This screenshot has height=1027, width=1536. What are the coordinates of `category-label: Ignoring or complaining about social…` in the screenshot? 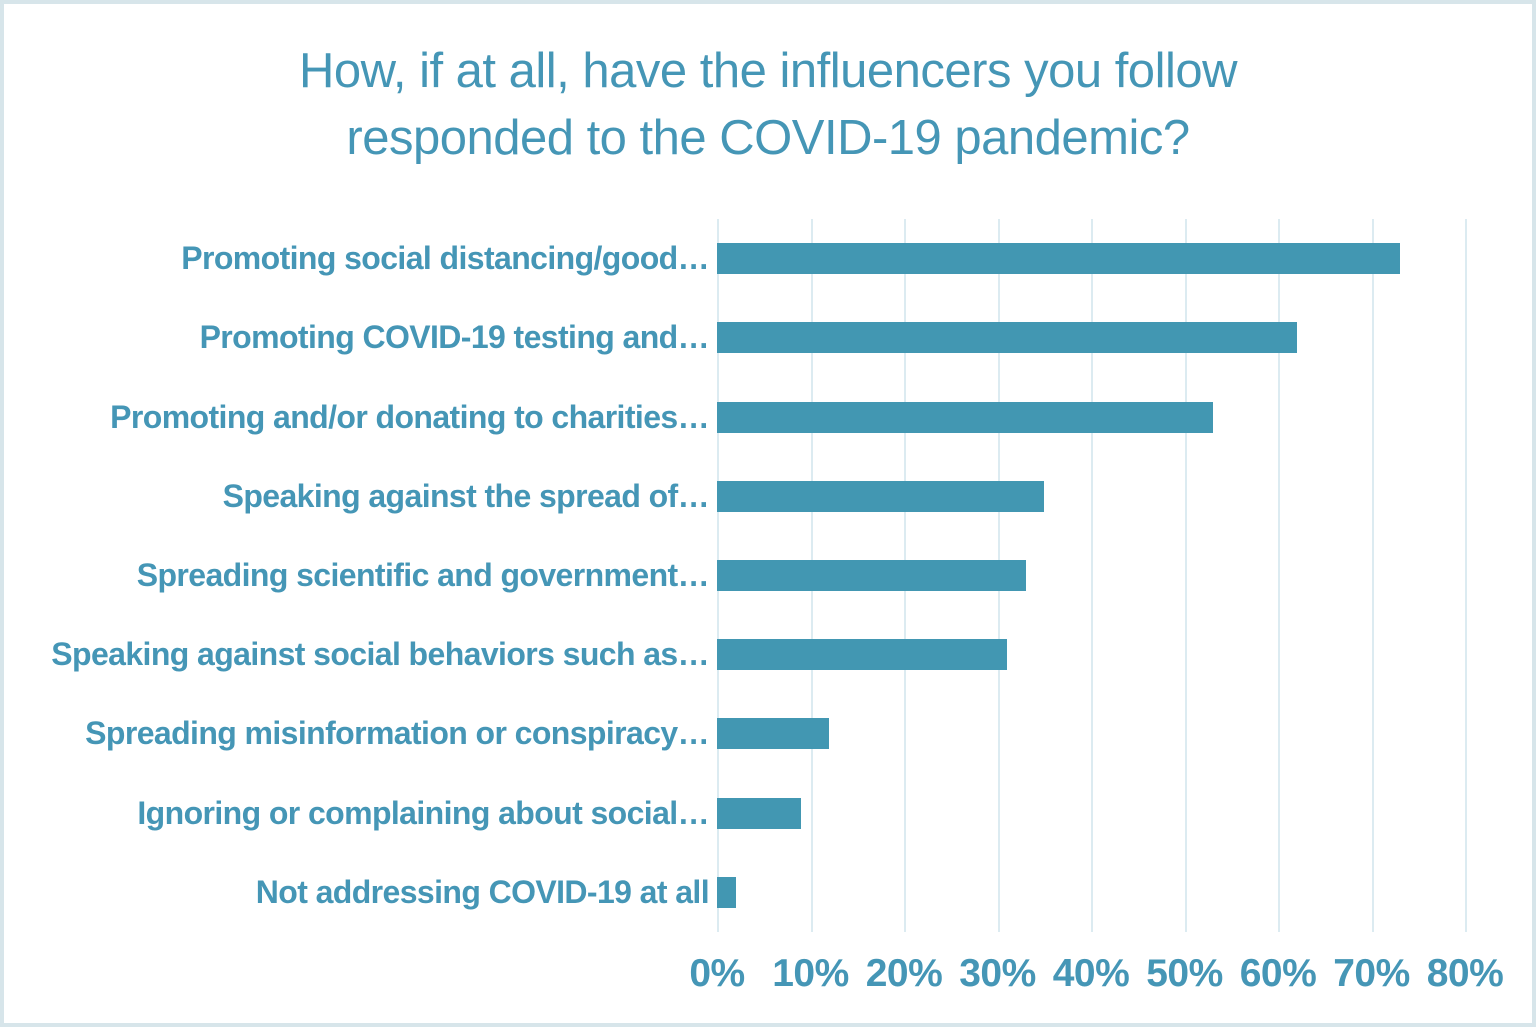 It's located at (423, 812).